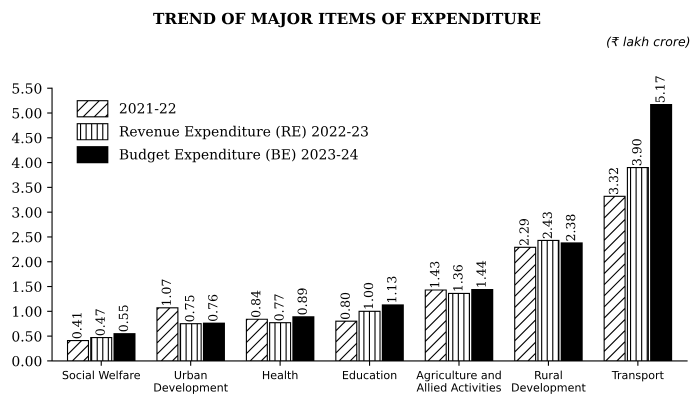 Image resolution: width=694 pixels, height=401 pixels. I want to click on data-label: 1.00, so click(369, 295).